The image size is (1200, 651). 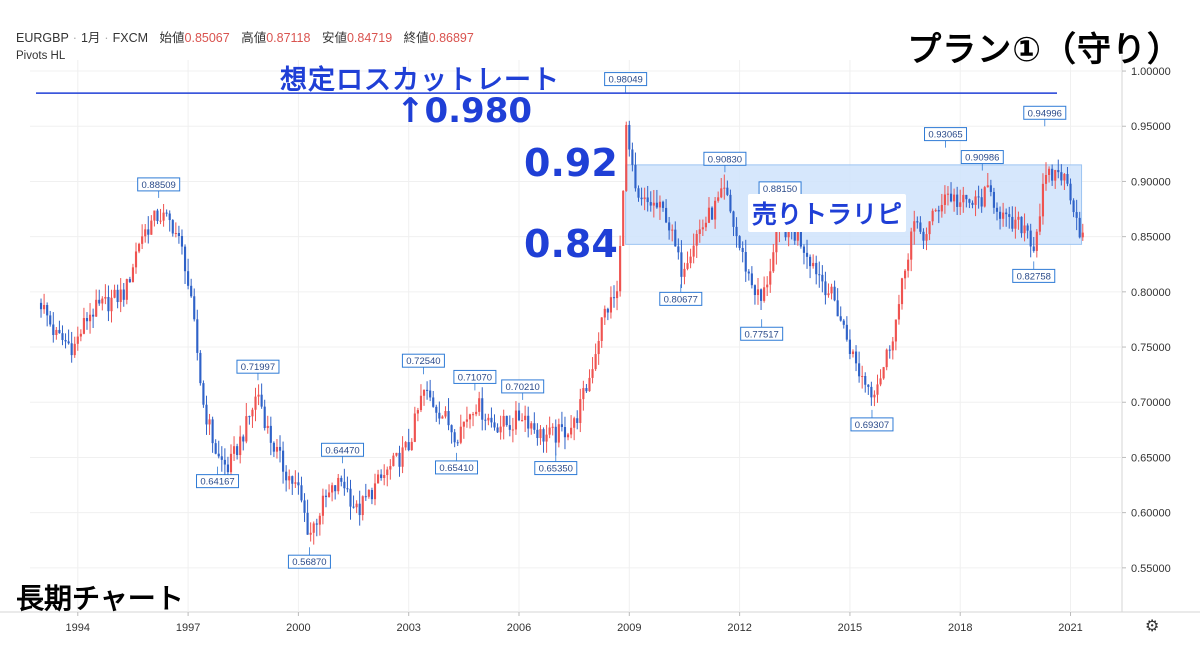 What do you see at coordinates (739, 628) in the screenshot?
I see `time-tick-label: 2012` at bounding box center [739, 628].